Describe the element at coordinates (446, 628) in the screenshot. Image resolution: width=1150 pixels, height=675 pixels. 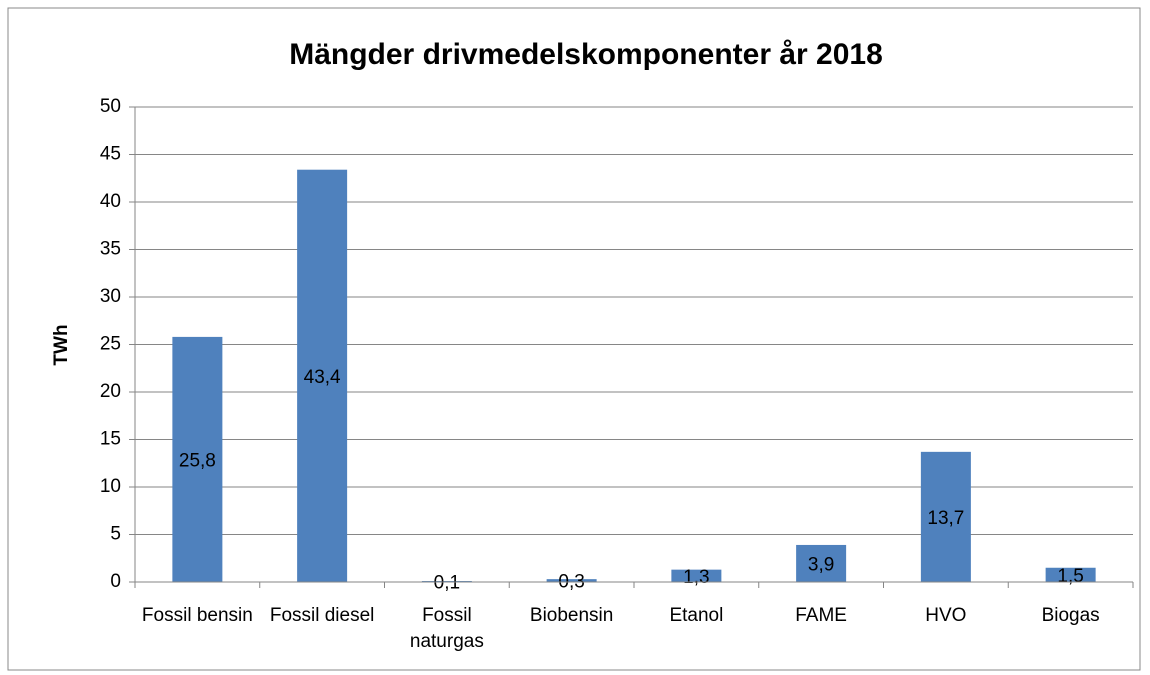
I see `x-tick-label: Fossil naturgas` at that location.